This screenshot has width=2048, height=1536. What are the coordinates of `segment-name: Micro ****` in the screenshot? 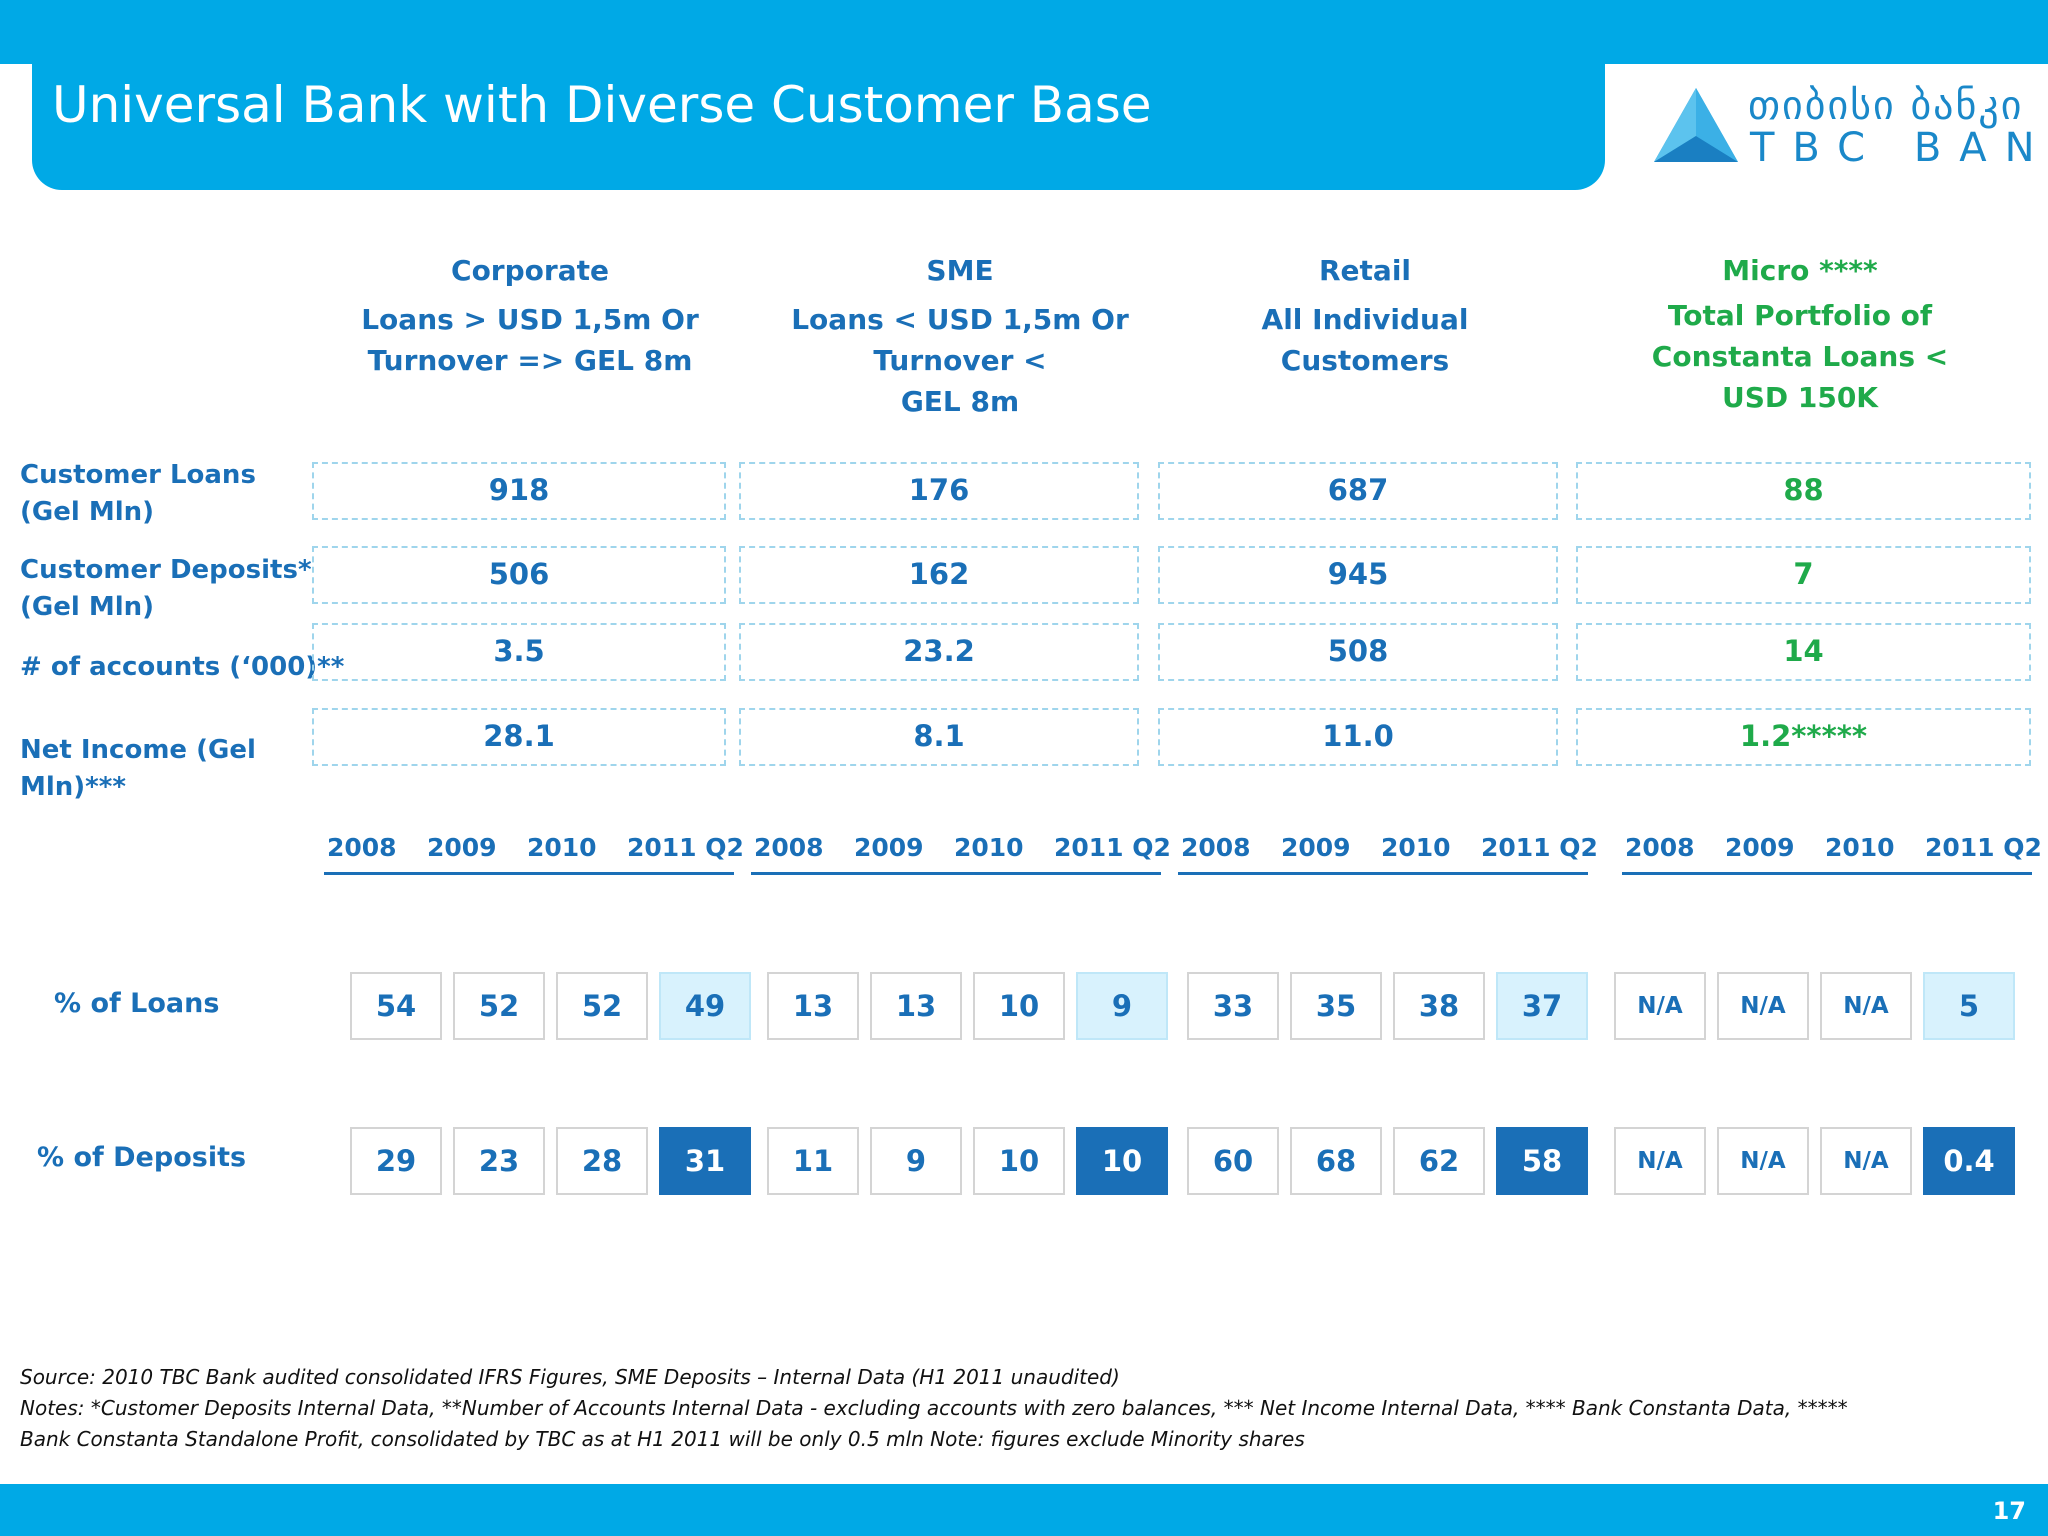 It's located at (1800, 270).